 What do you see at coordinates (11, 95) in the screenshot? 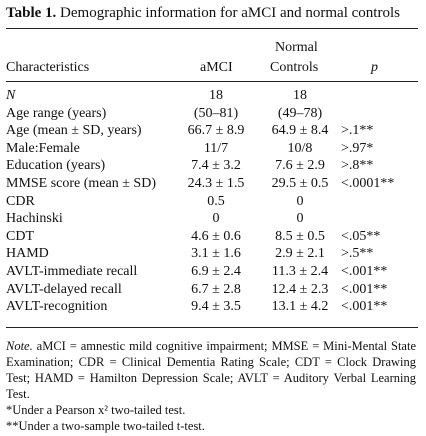
I see `row-label: N` at bounding box center [11, 95].